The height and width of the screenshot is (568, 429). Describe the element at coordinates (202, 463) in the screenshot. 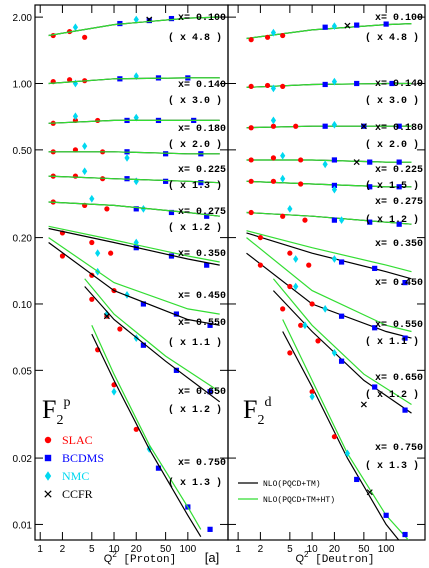

I see `bin-label: x= 0.750` at that location.